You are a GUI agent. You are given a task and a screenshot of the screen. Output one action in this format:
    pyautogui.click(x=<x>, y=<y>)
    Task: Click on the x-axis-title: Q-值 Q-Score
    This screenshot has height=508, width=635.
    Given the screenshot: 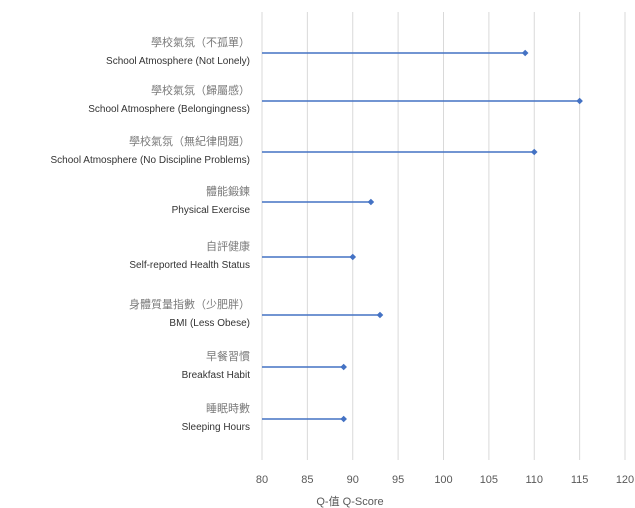 What is the action you would take?
    pyautogui.click(x=349, y=501)
    